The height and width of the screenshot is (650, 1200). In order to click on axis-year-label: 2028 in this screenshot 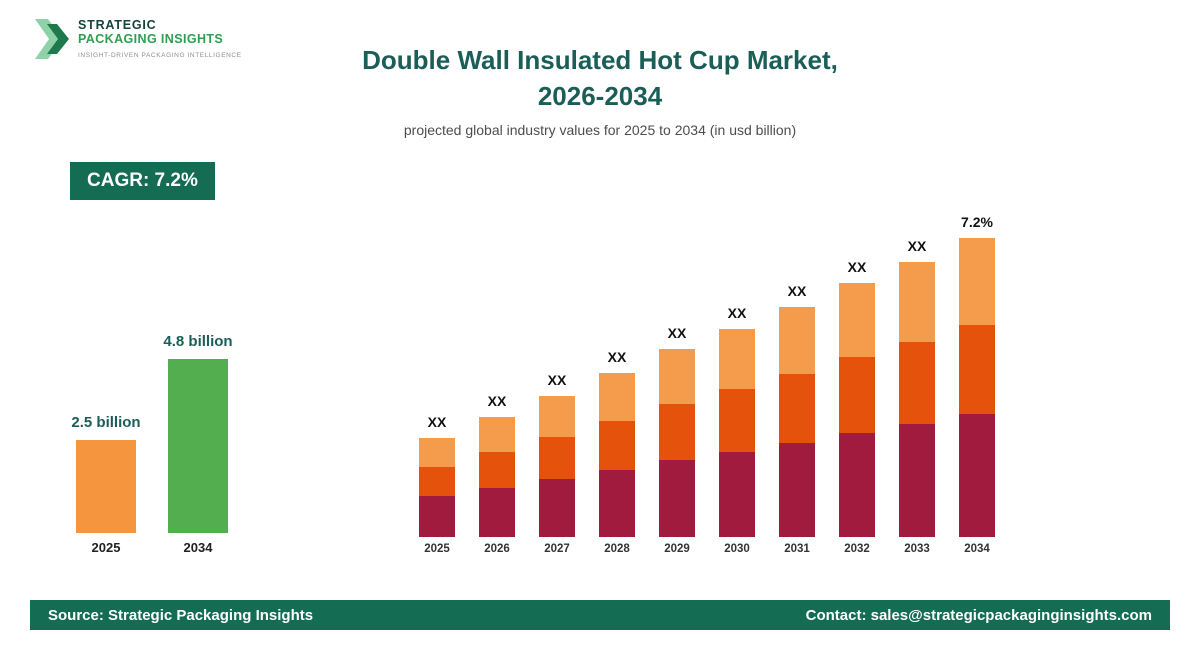, I will do `click(617, 549)`.